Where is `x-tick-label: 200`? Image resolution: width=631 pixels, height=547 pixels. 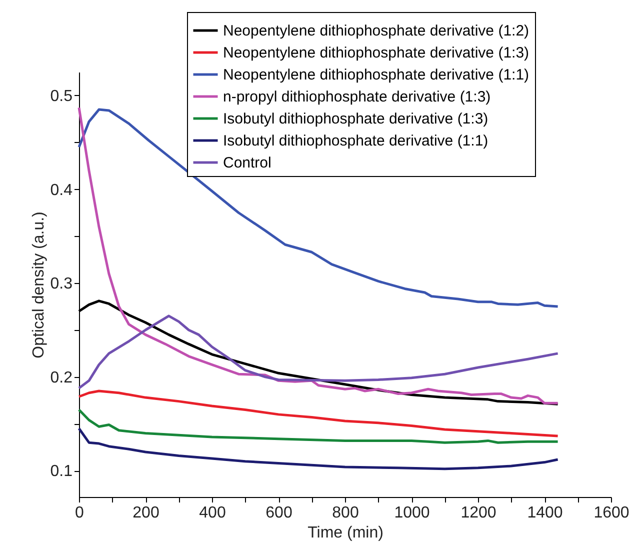 x-tick-label: 200 is located at coordinates (146, 513).